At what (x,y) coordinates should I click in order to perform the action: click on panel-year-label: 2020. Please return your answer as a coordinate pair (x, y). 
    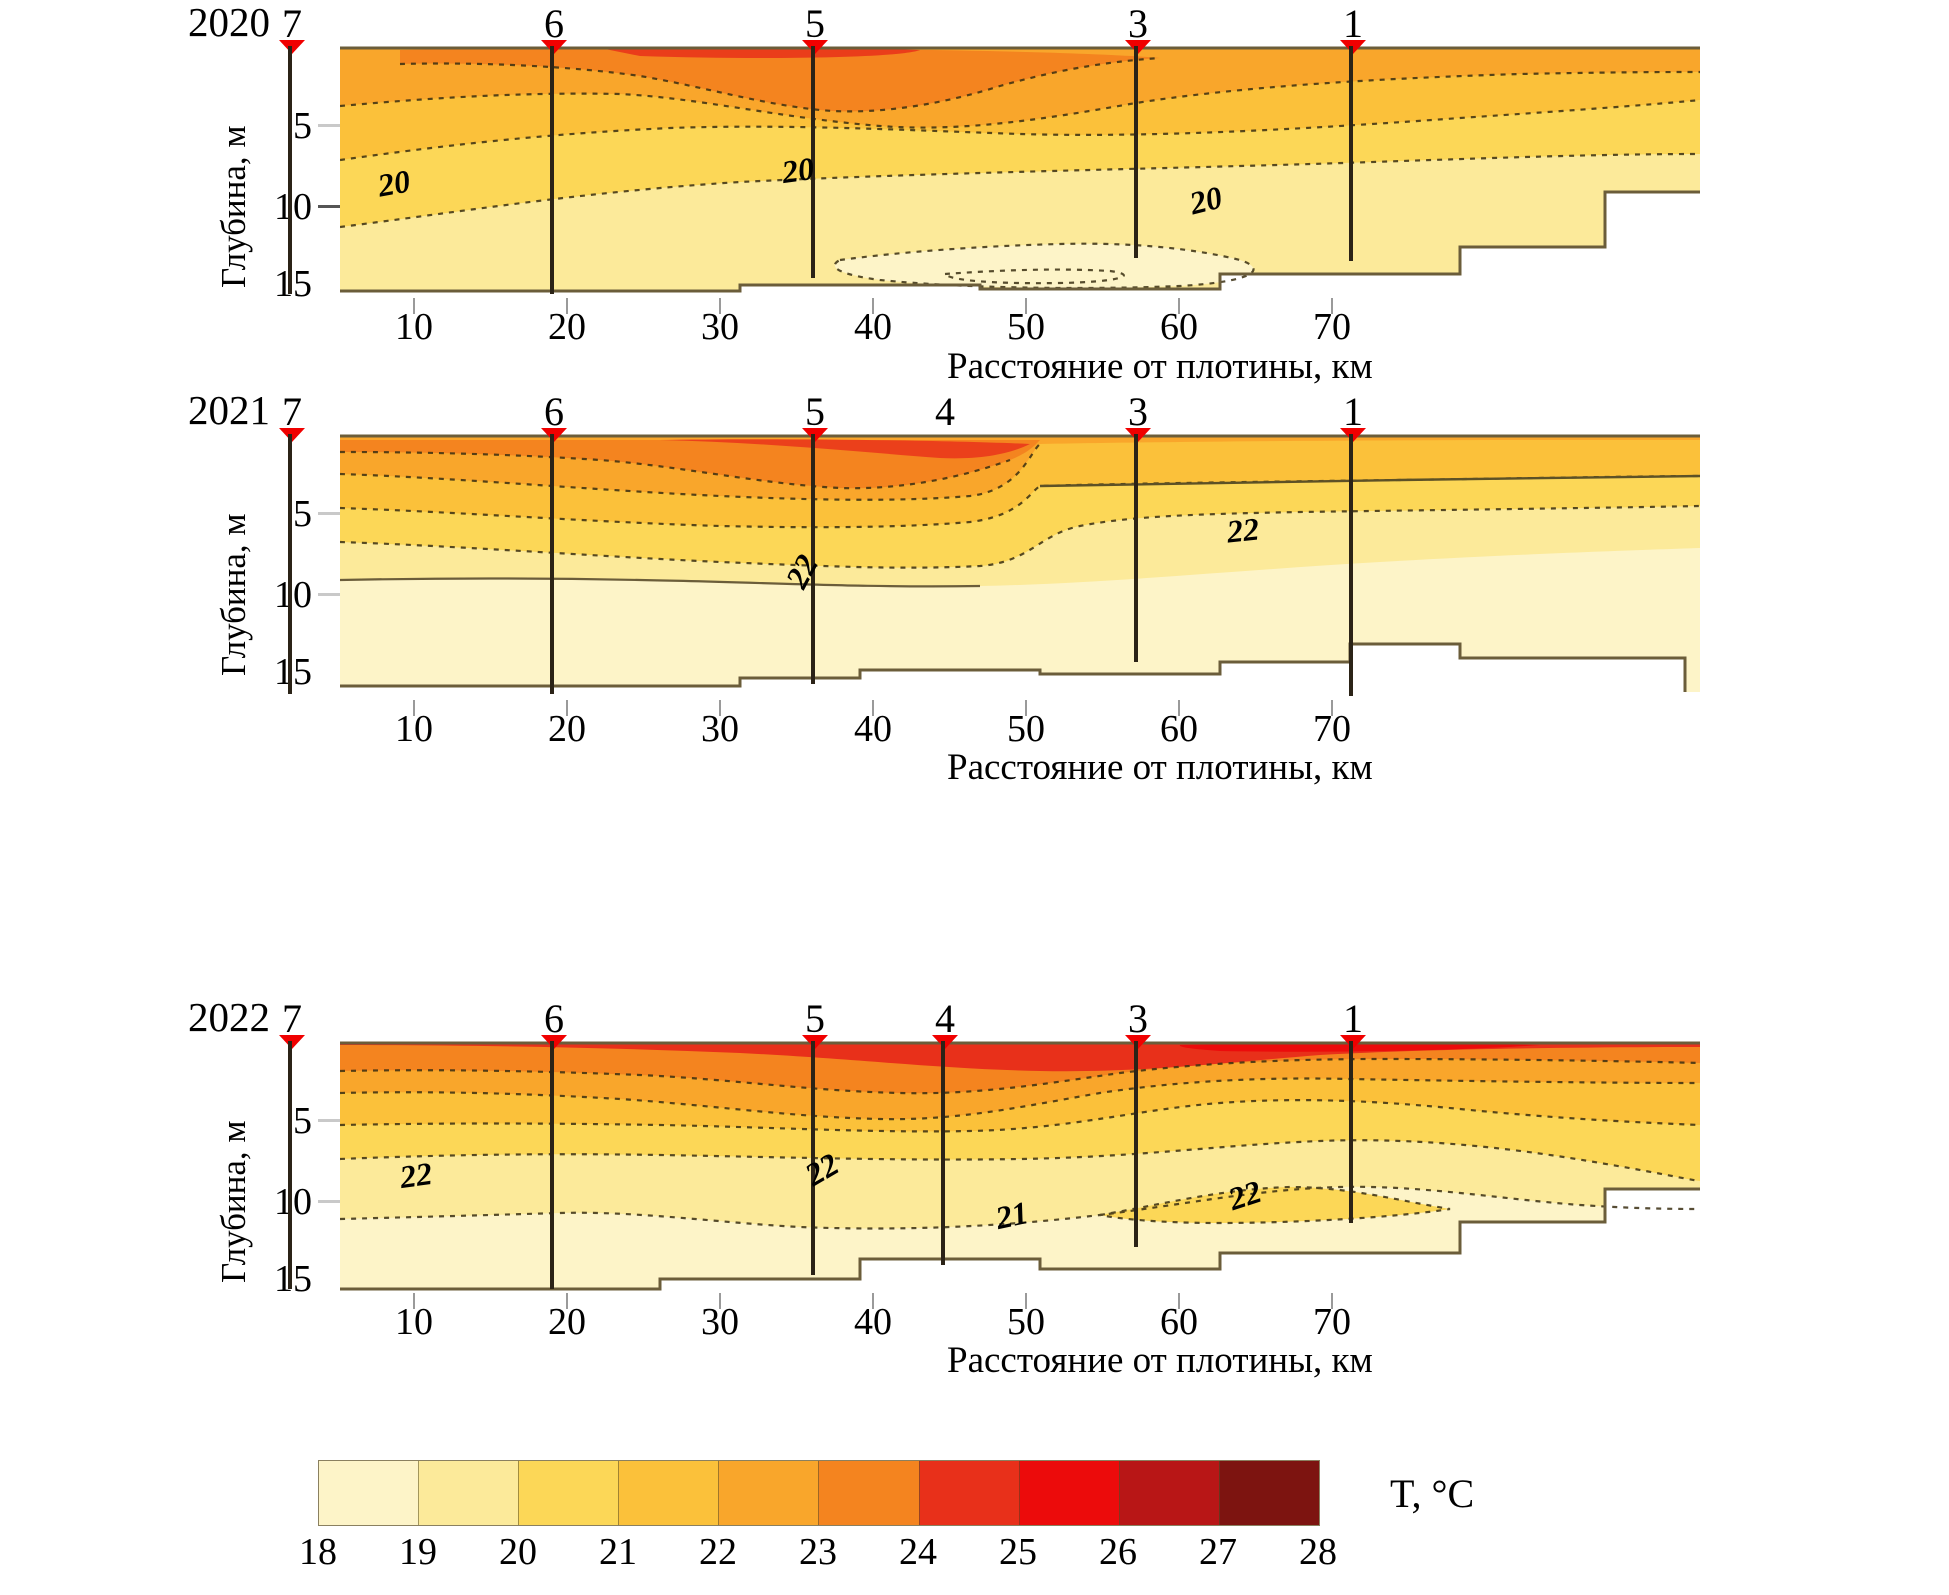
    Looking at the image, I should click on (229, 22).